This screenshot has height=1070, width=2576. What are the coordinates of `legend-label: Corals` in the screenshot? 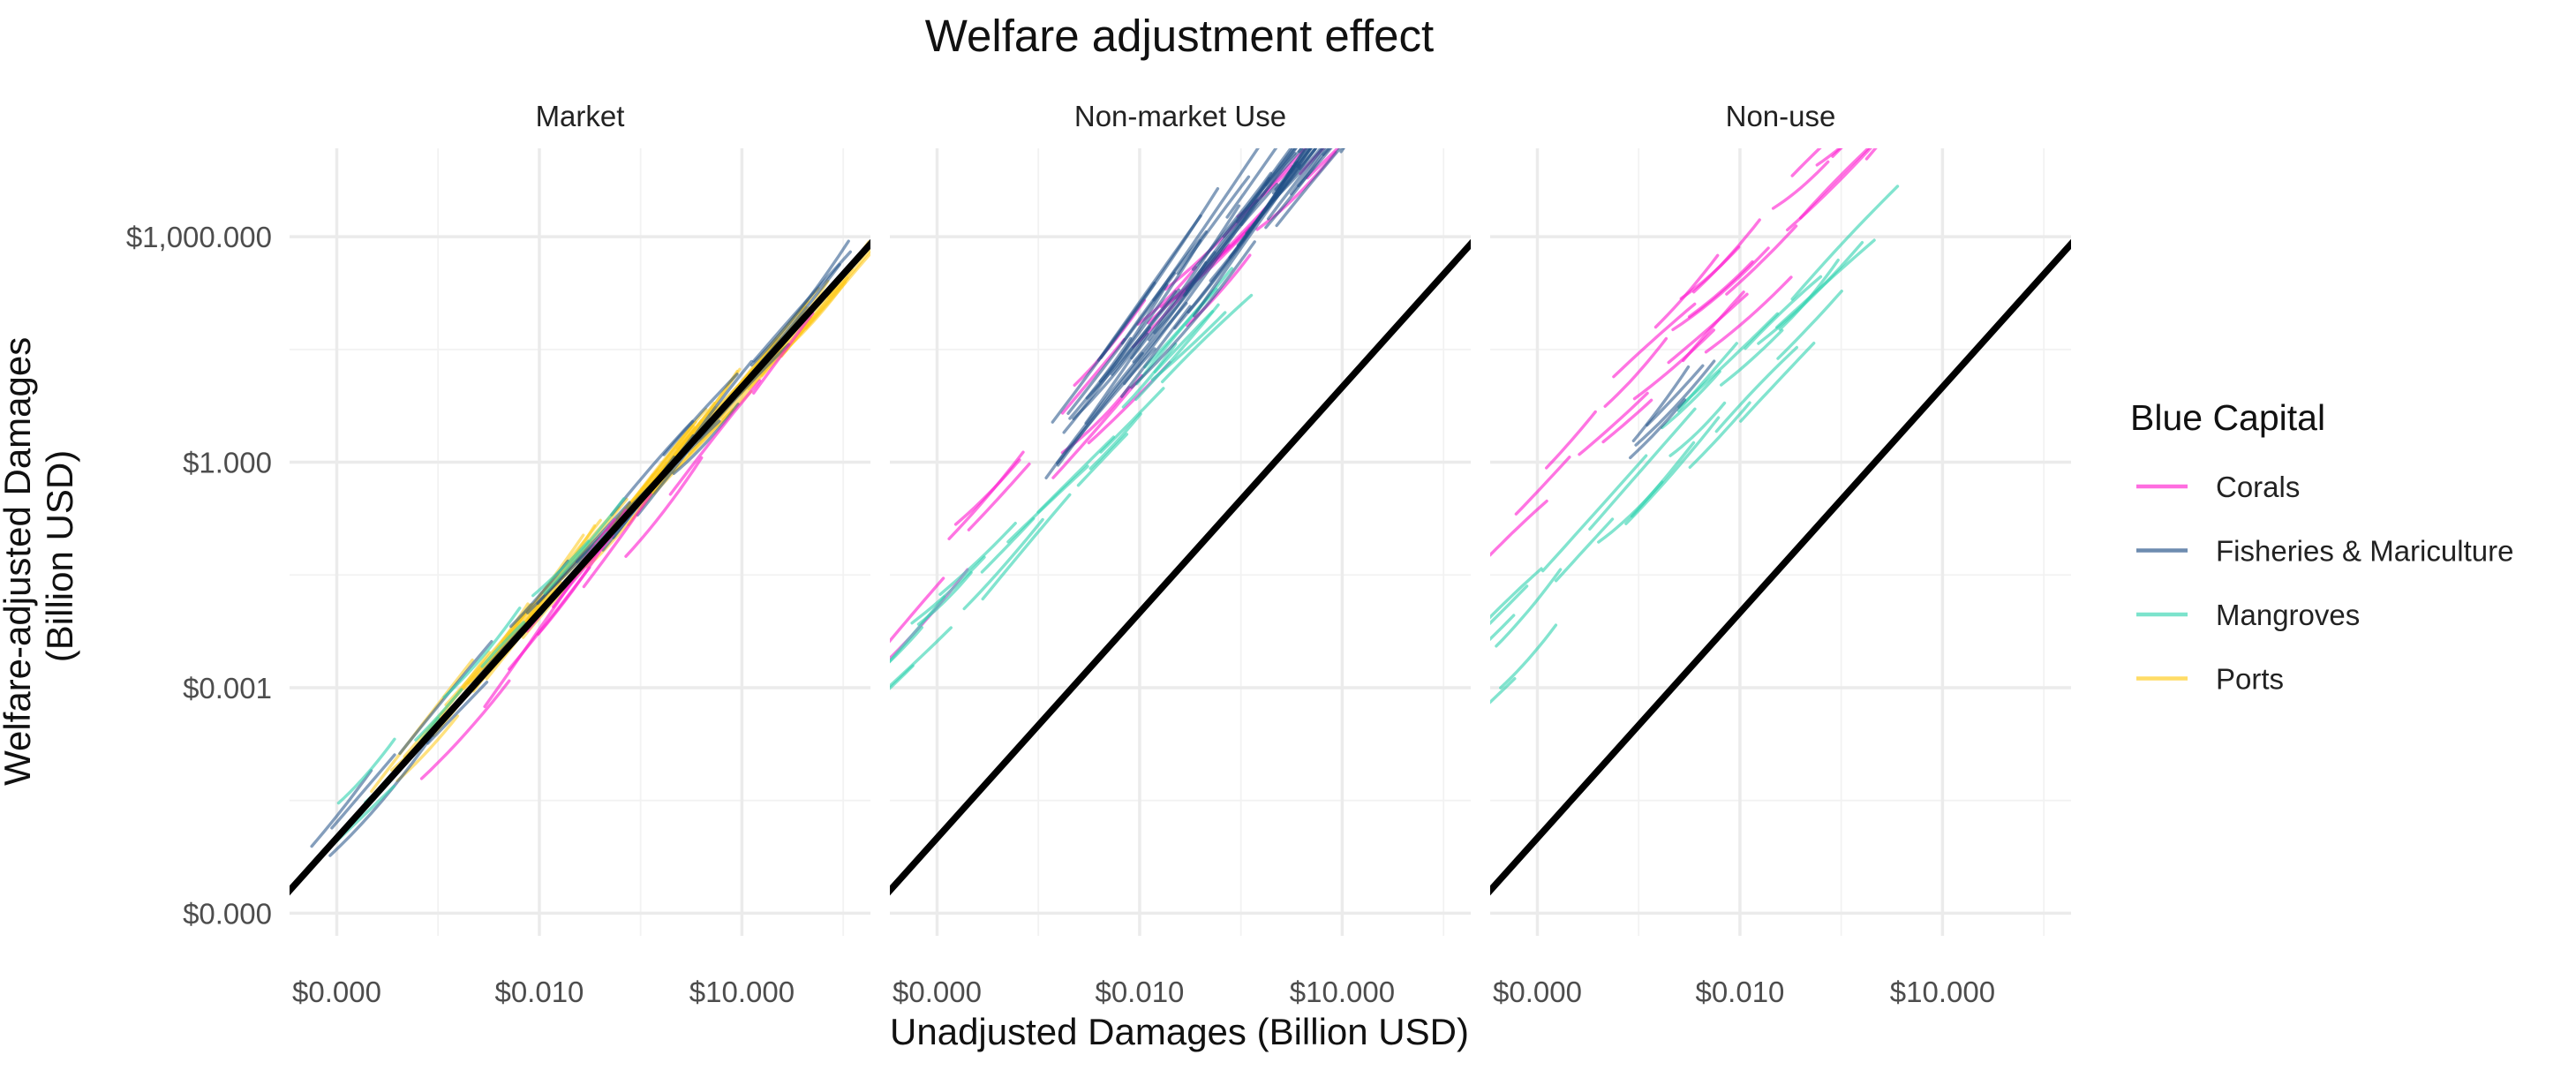 It's located at (2258, 487).